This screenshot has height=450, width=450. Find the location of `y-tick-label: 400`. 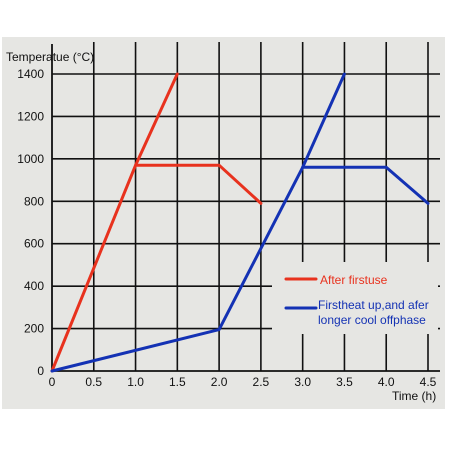

y-tick-label: 400 is located at coordinates (34, 286).